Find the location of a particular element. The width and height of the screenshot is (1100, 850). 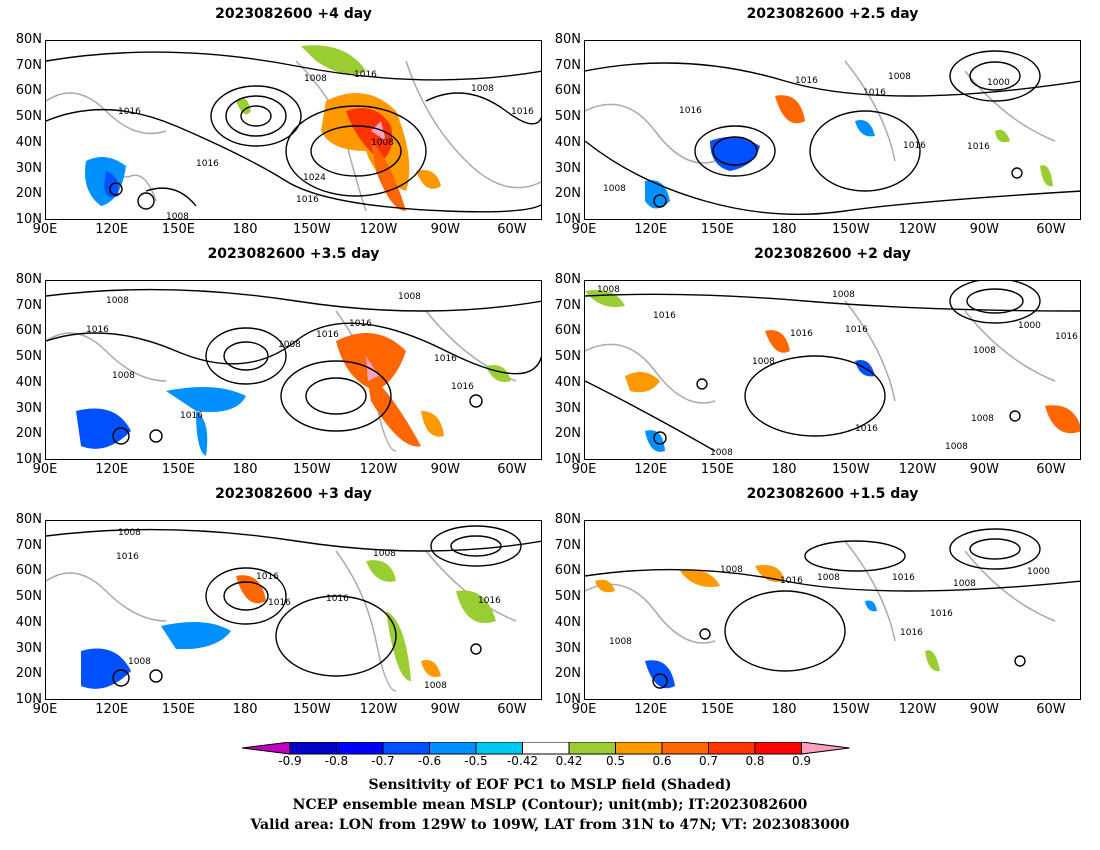

map-panel-2: 1016 1008 1000 1016 1016 1016 1016 1008 is located at coordinates (832, 130).